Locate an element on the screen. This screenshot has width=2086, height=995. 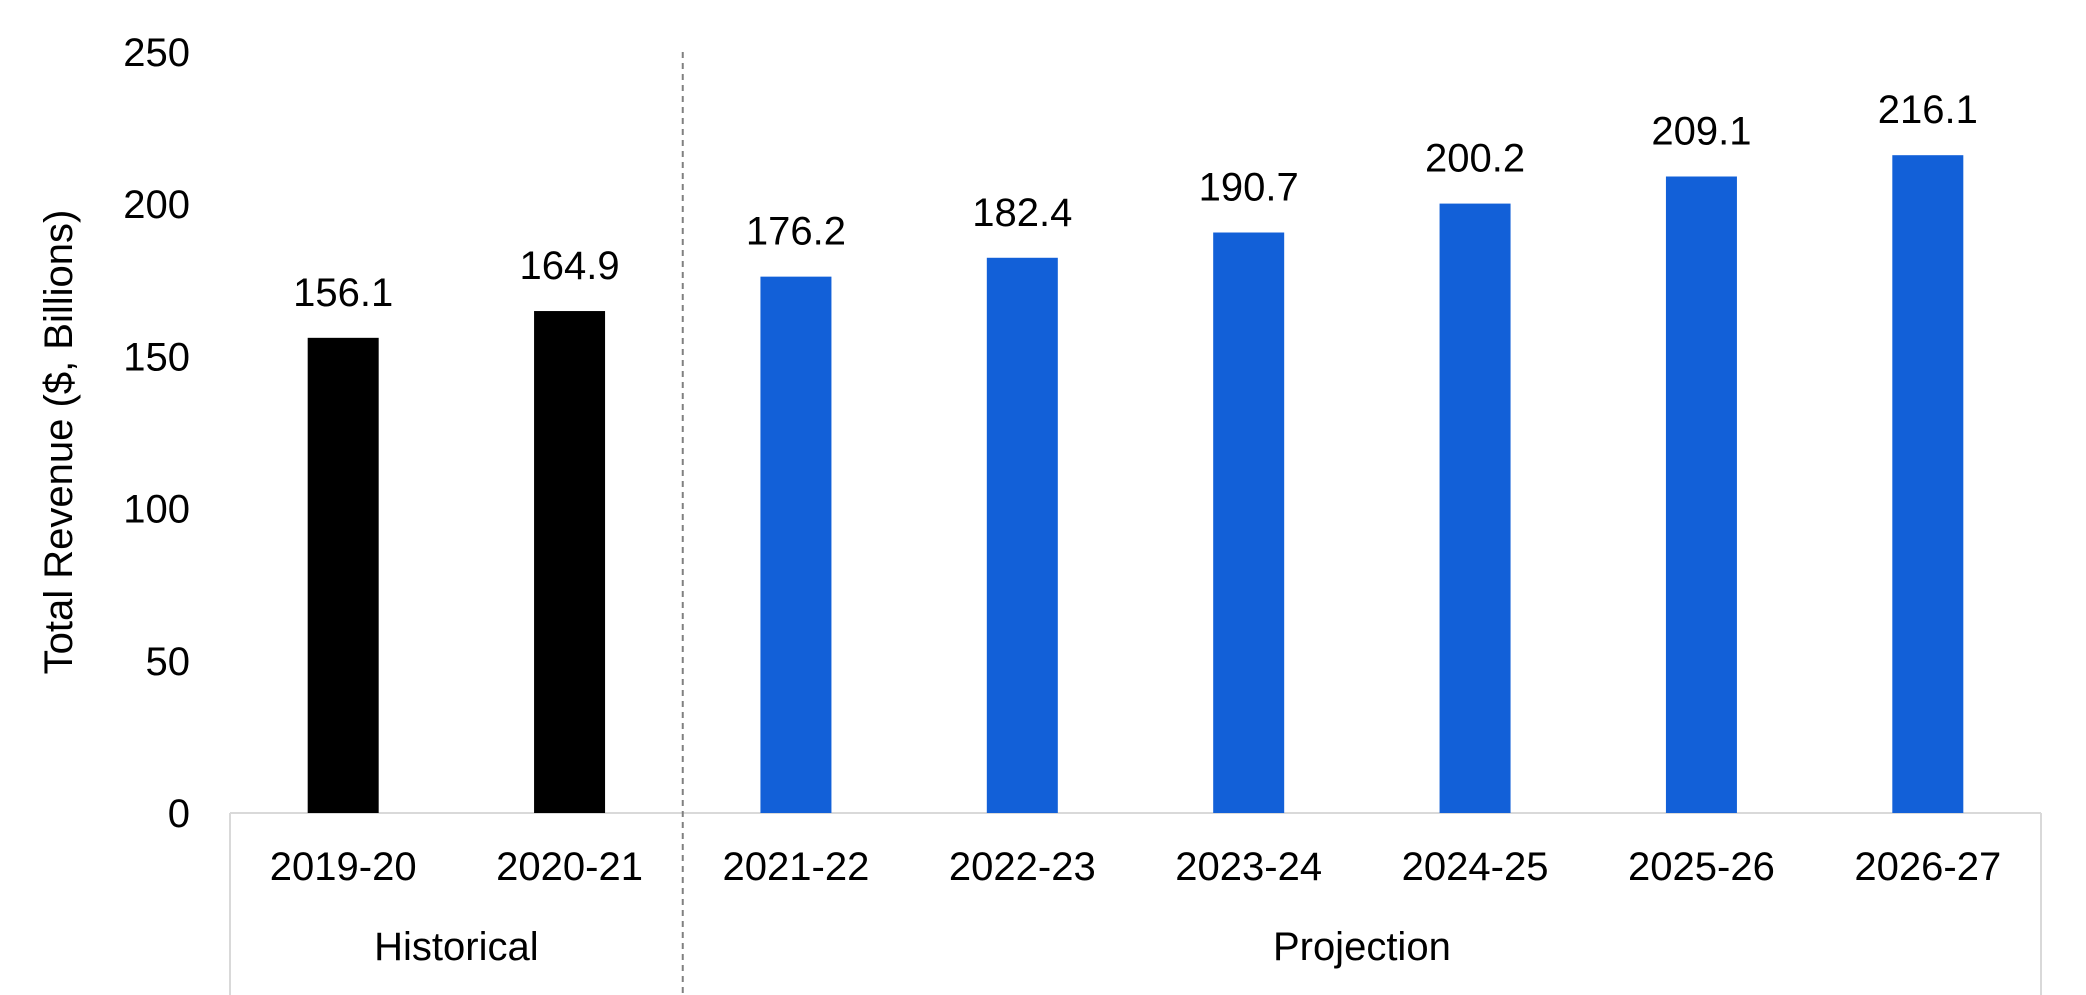
data-label-2022-23: 182.4 is located at coordinates (1022, 213).